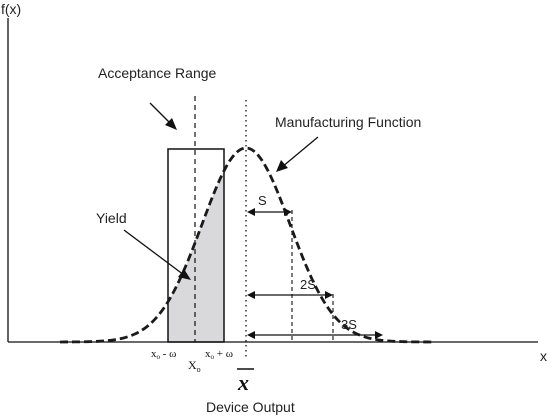 Image resolution: width=550 pixels, height=416 pixels. What do you see at coordinates (196, 256) in the screenshot?
I see `yield-shaded-area` at bounding box center [196, 256].